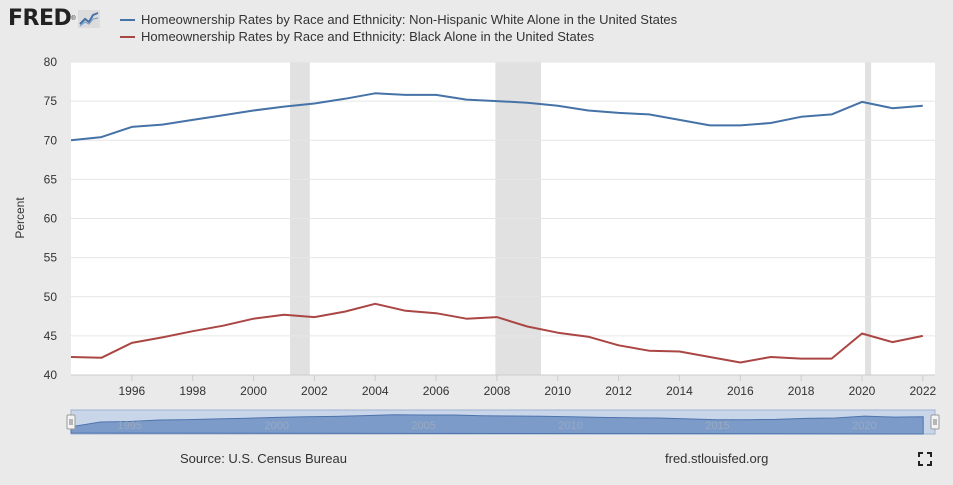  I want to click on navigator: 1995 2000 2005 2010 2015 2020, so click(503, 422).